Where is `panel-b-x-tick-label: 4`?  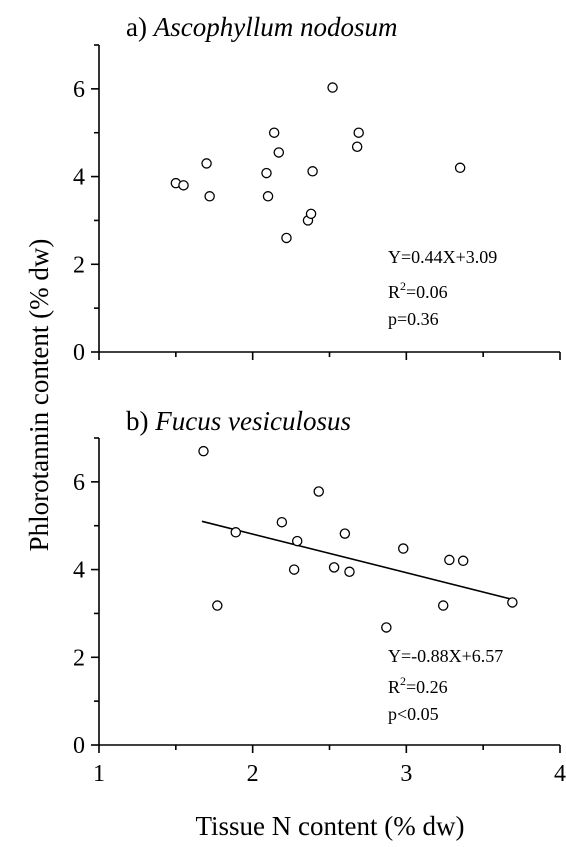 panel-b-x-tick-label: 4 is located at coordinates (560, 774).